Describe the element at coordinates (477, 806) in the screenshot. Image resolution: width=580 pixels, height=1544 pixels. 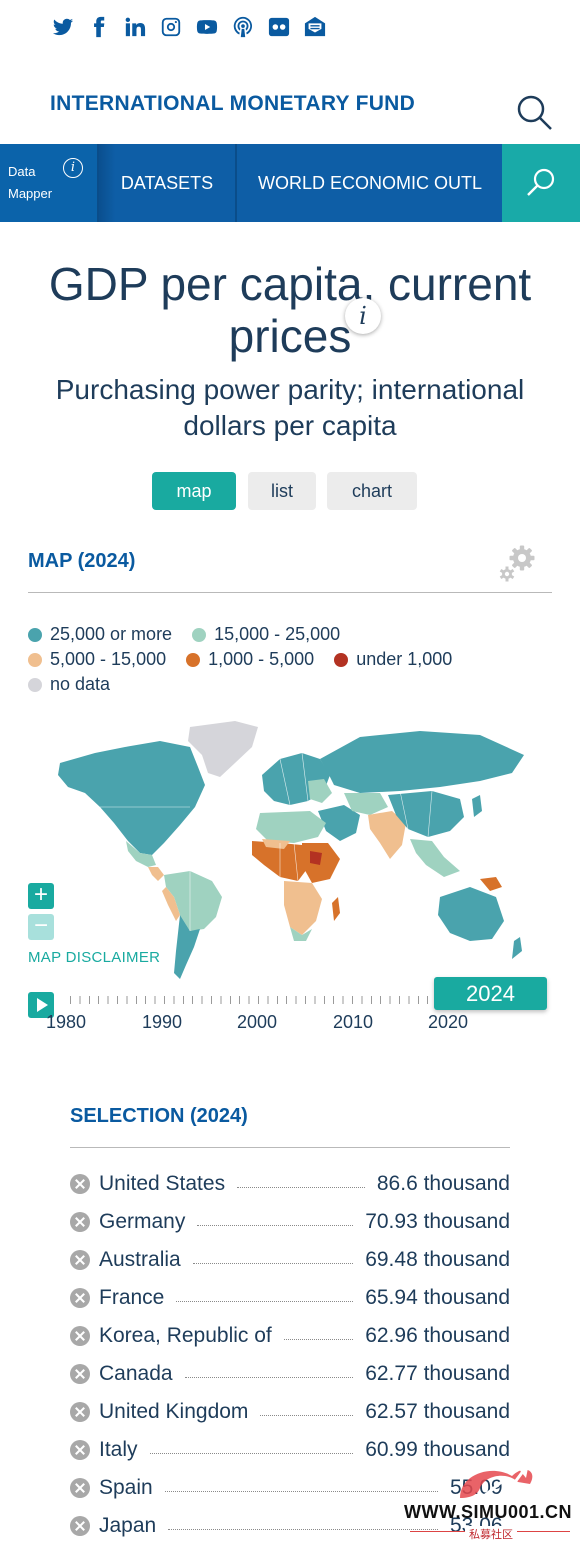
I see `region-japan` at that location.